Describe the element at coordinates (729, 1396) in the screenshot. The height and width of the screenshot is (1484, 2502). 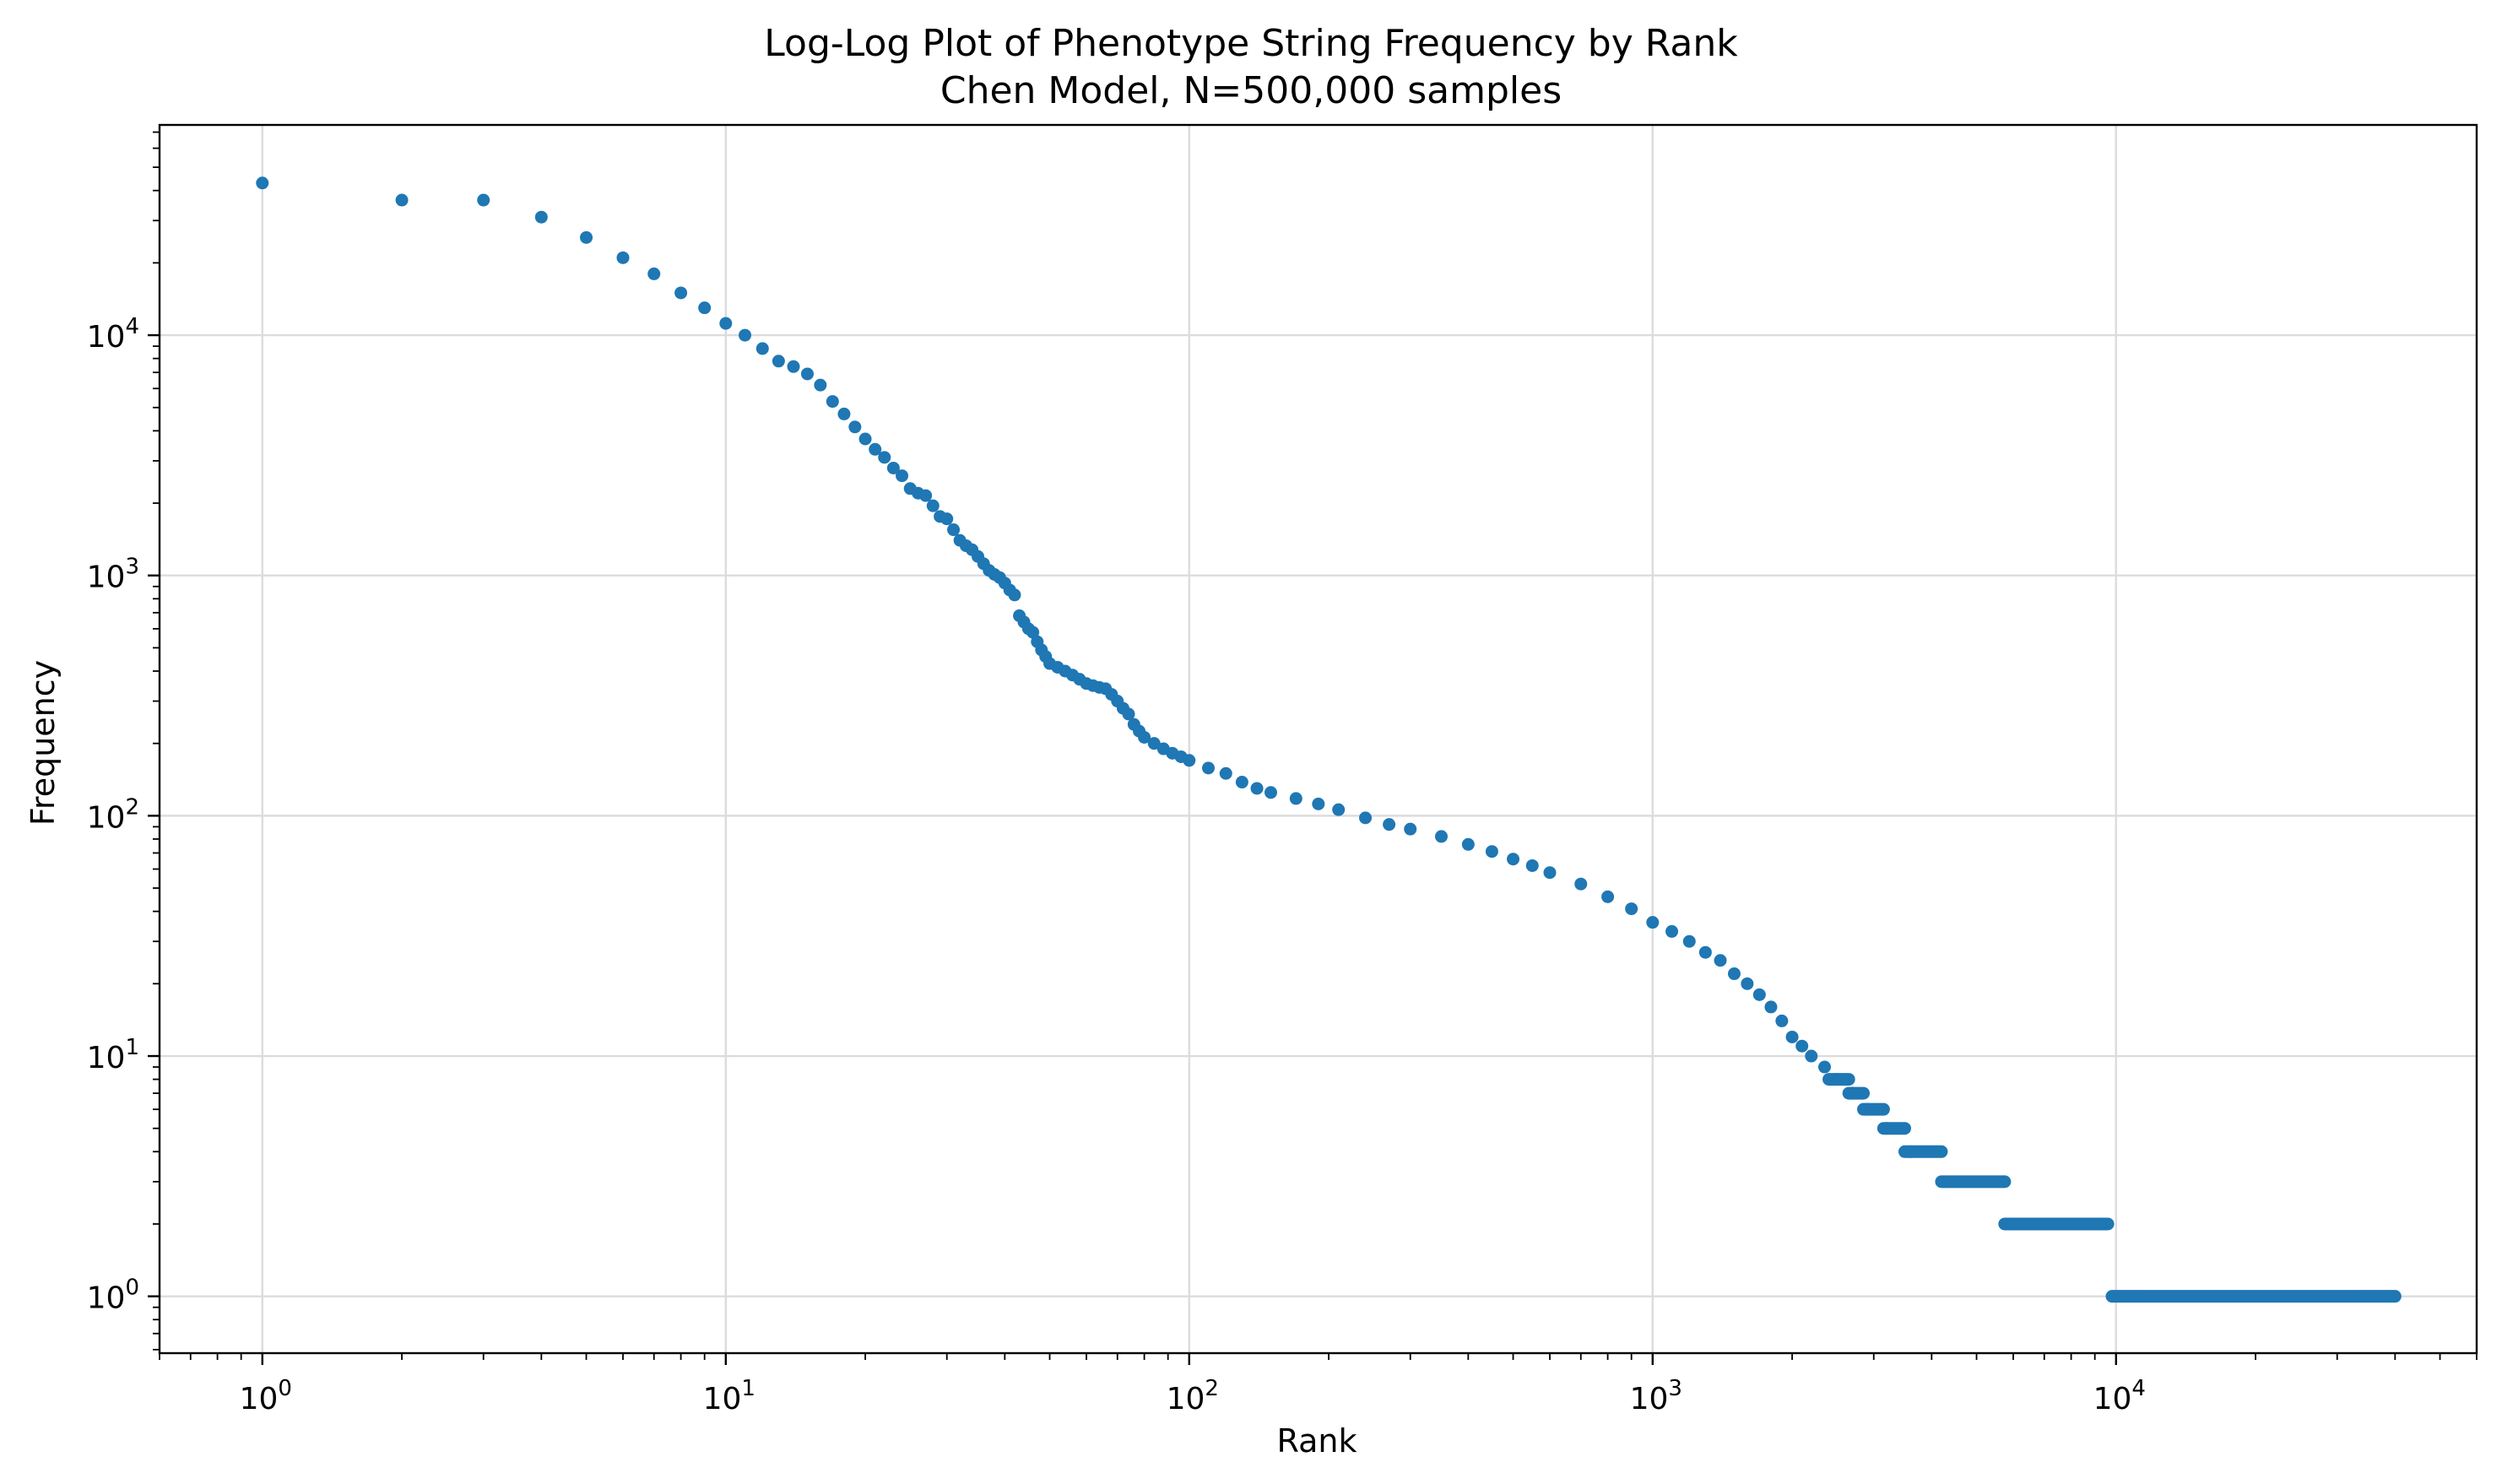
I see `x-tick-label: 10¹` at that location.